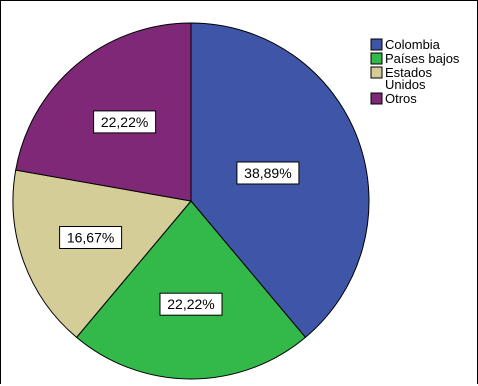  I want to click on legend-label-colombia: Colombia, so click(413, 44).